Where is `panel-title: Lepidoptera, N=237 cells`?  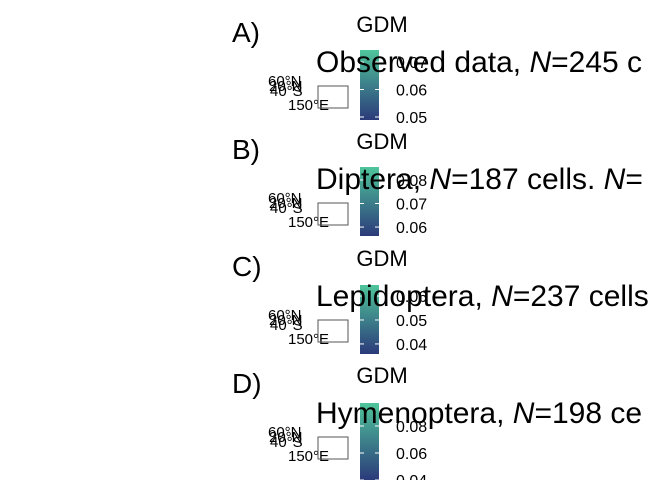
panel-title: Lepidoptera, N=237 cells is located at coordinates (482, 296).